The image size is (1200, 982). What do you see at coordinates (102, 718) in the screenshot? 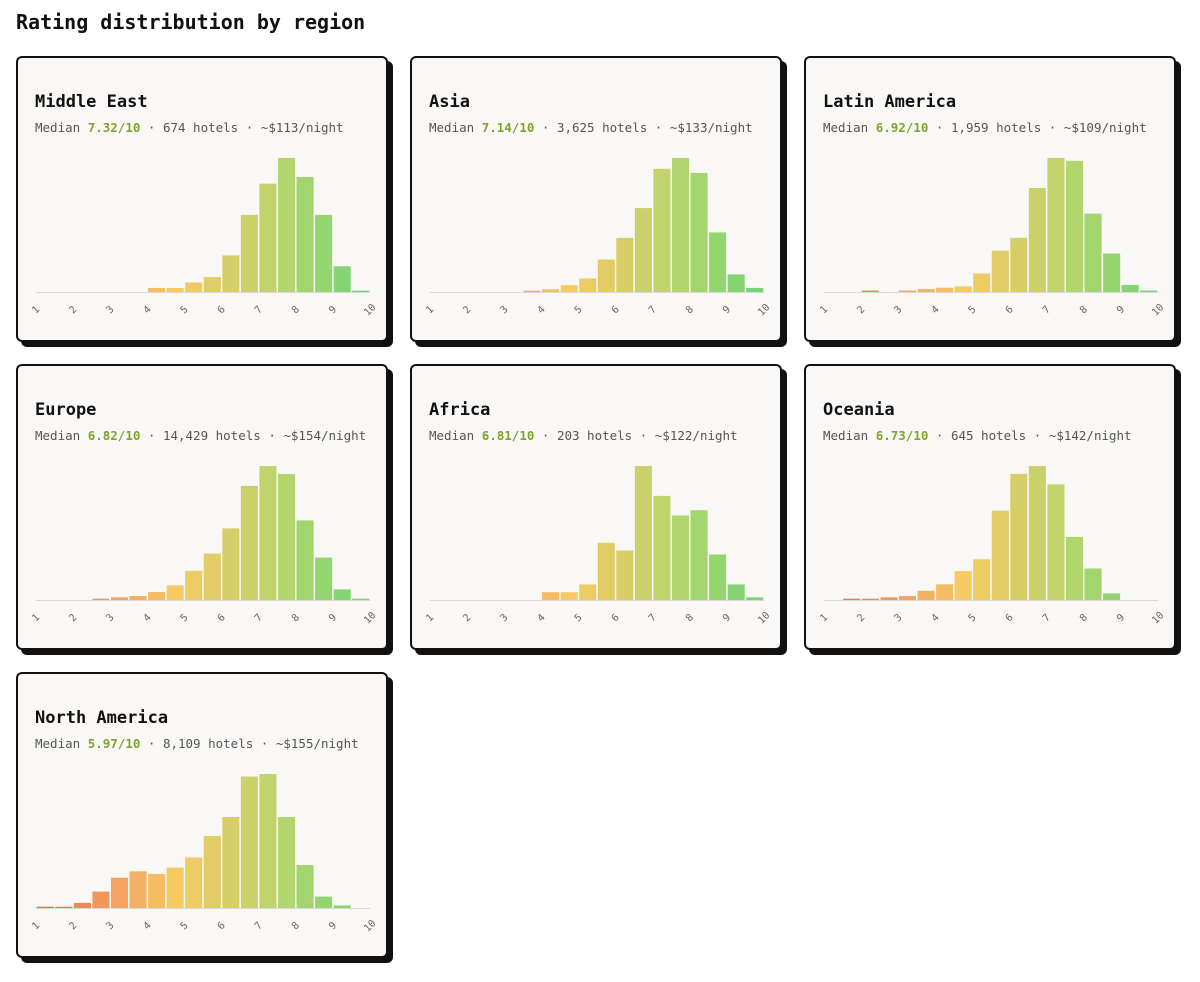
I see `region-title: North America` at bounding box center [102, 718].